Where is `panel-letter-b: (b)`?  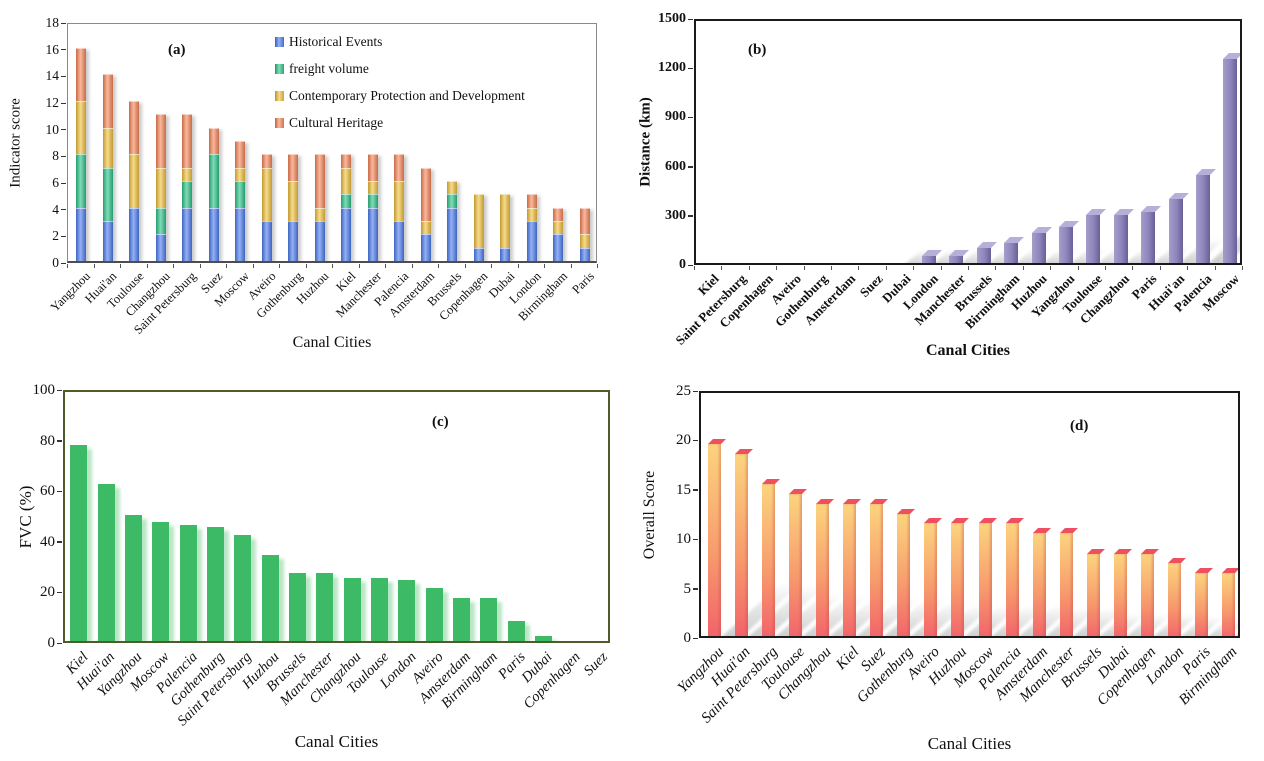 panel-letter-b: (b) is located at coordinates (757, 50).